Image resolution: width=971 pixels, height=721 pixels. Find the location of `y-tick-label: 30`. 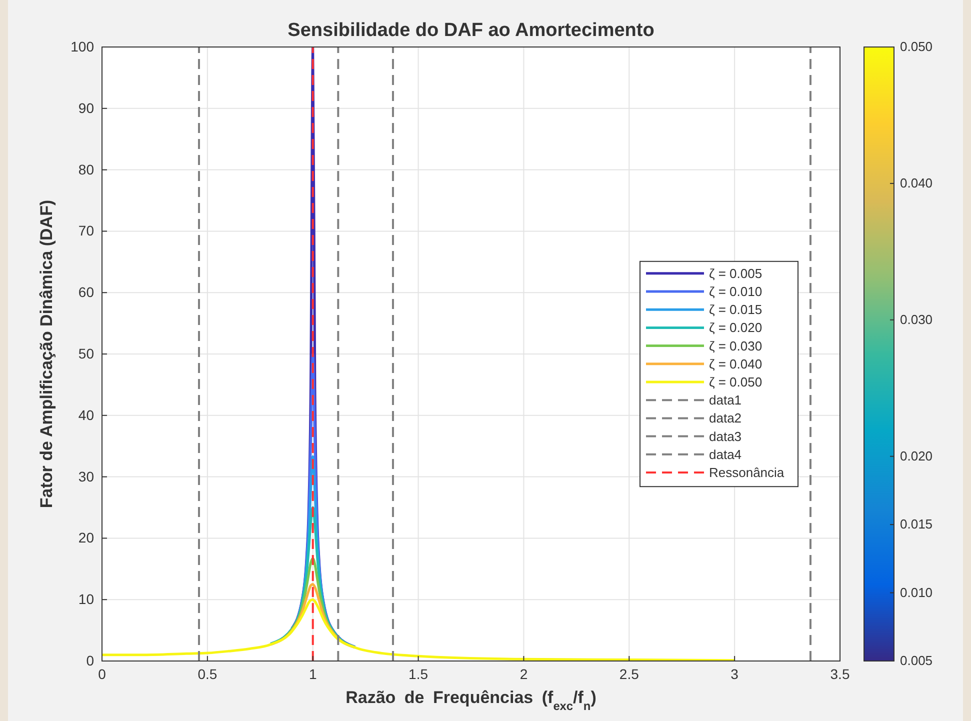

y-tick-label: 30 is located at coordinates (86, 476).